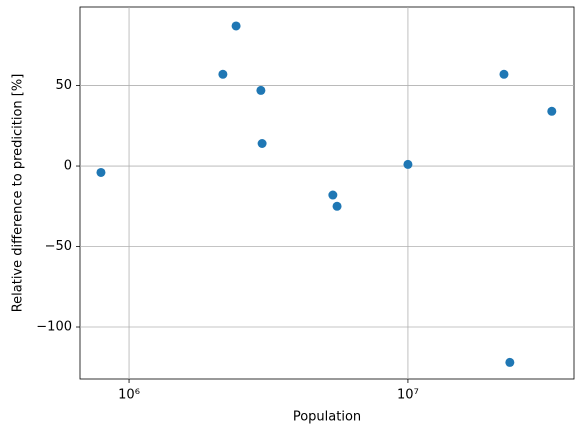 The height and width of the screenshot is (439, 584). I want to click on y-tick-label: 0, so click(68, 166).